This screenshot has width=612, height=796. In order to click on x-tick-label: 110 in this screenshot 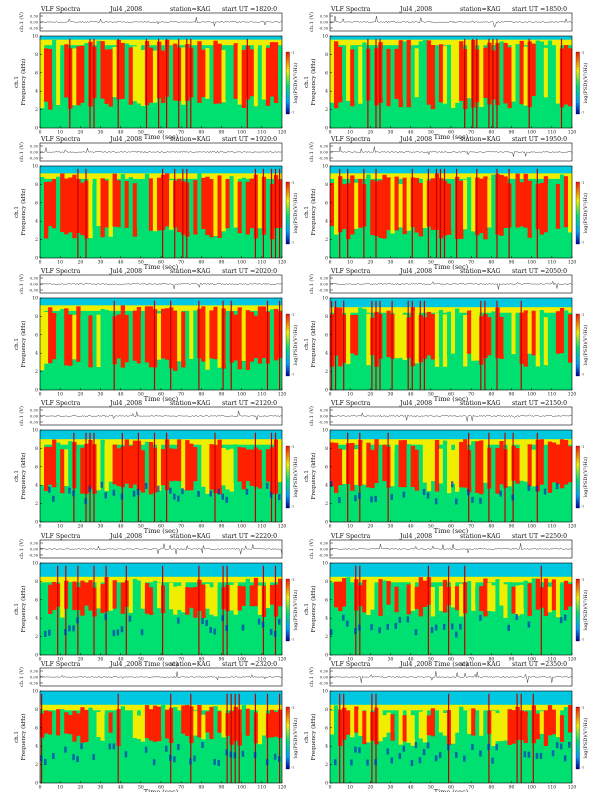, I will do `click(262, 788)`.